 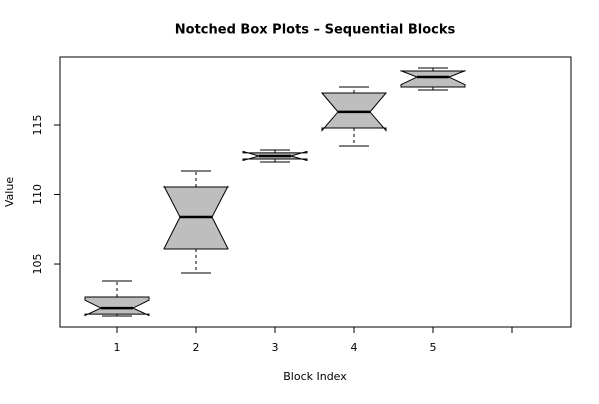 I want to click on x-tick-label: 1, so click(x=117, y=347).